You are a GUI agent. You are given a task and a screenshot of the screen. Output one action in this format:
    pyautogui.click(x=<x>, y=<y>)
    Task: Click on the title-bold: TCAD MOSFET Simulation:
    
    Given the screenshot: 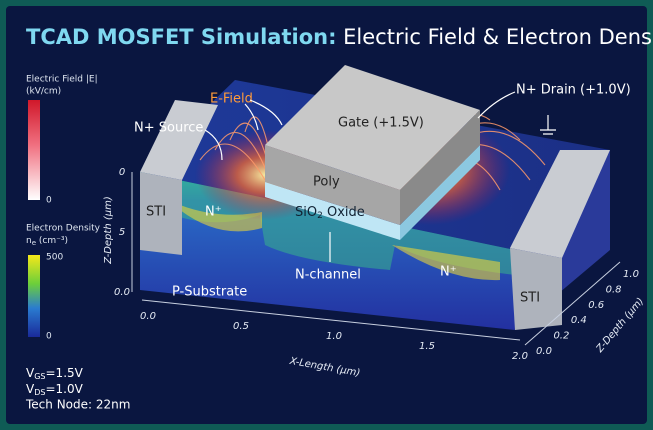 What is the action you would take?
    pyautogui.click(x=181, y=37)
    